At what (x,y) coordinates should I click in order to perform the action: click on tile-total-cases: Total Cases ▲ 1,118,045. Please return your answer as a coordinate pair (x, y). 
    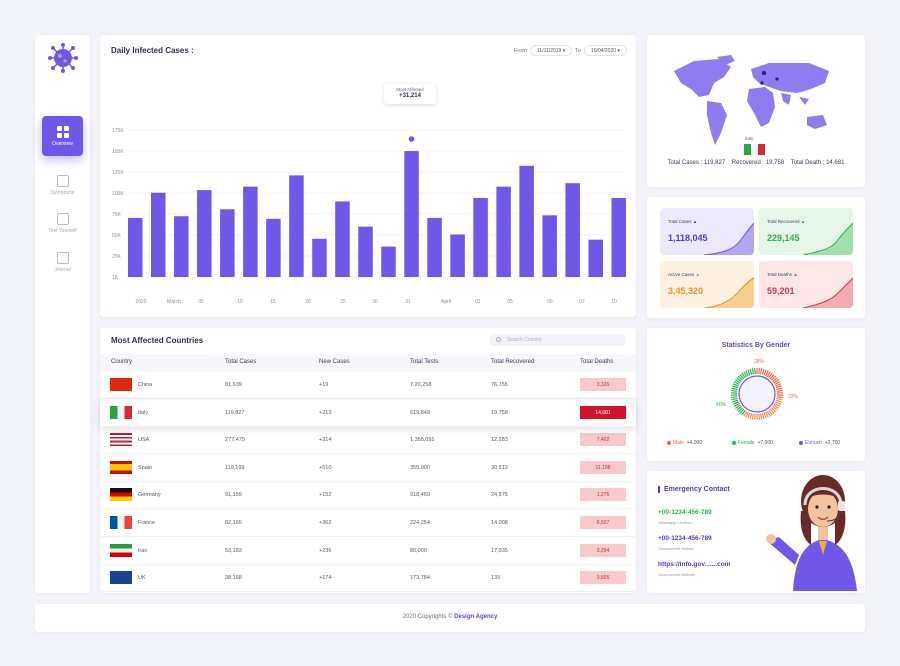
    Looking at the image, I should click on (707, 231).